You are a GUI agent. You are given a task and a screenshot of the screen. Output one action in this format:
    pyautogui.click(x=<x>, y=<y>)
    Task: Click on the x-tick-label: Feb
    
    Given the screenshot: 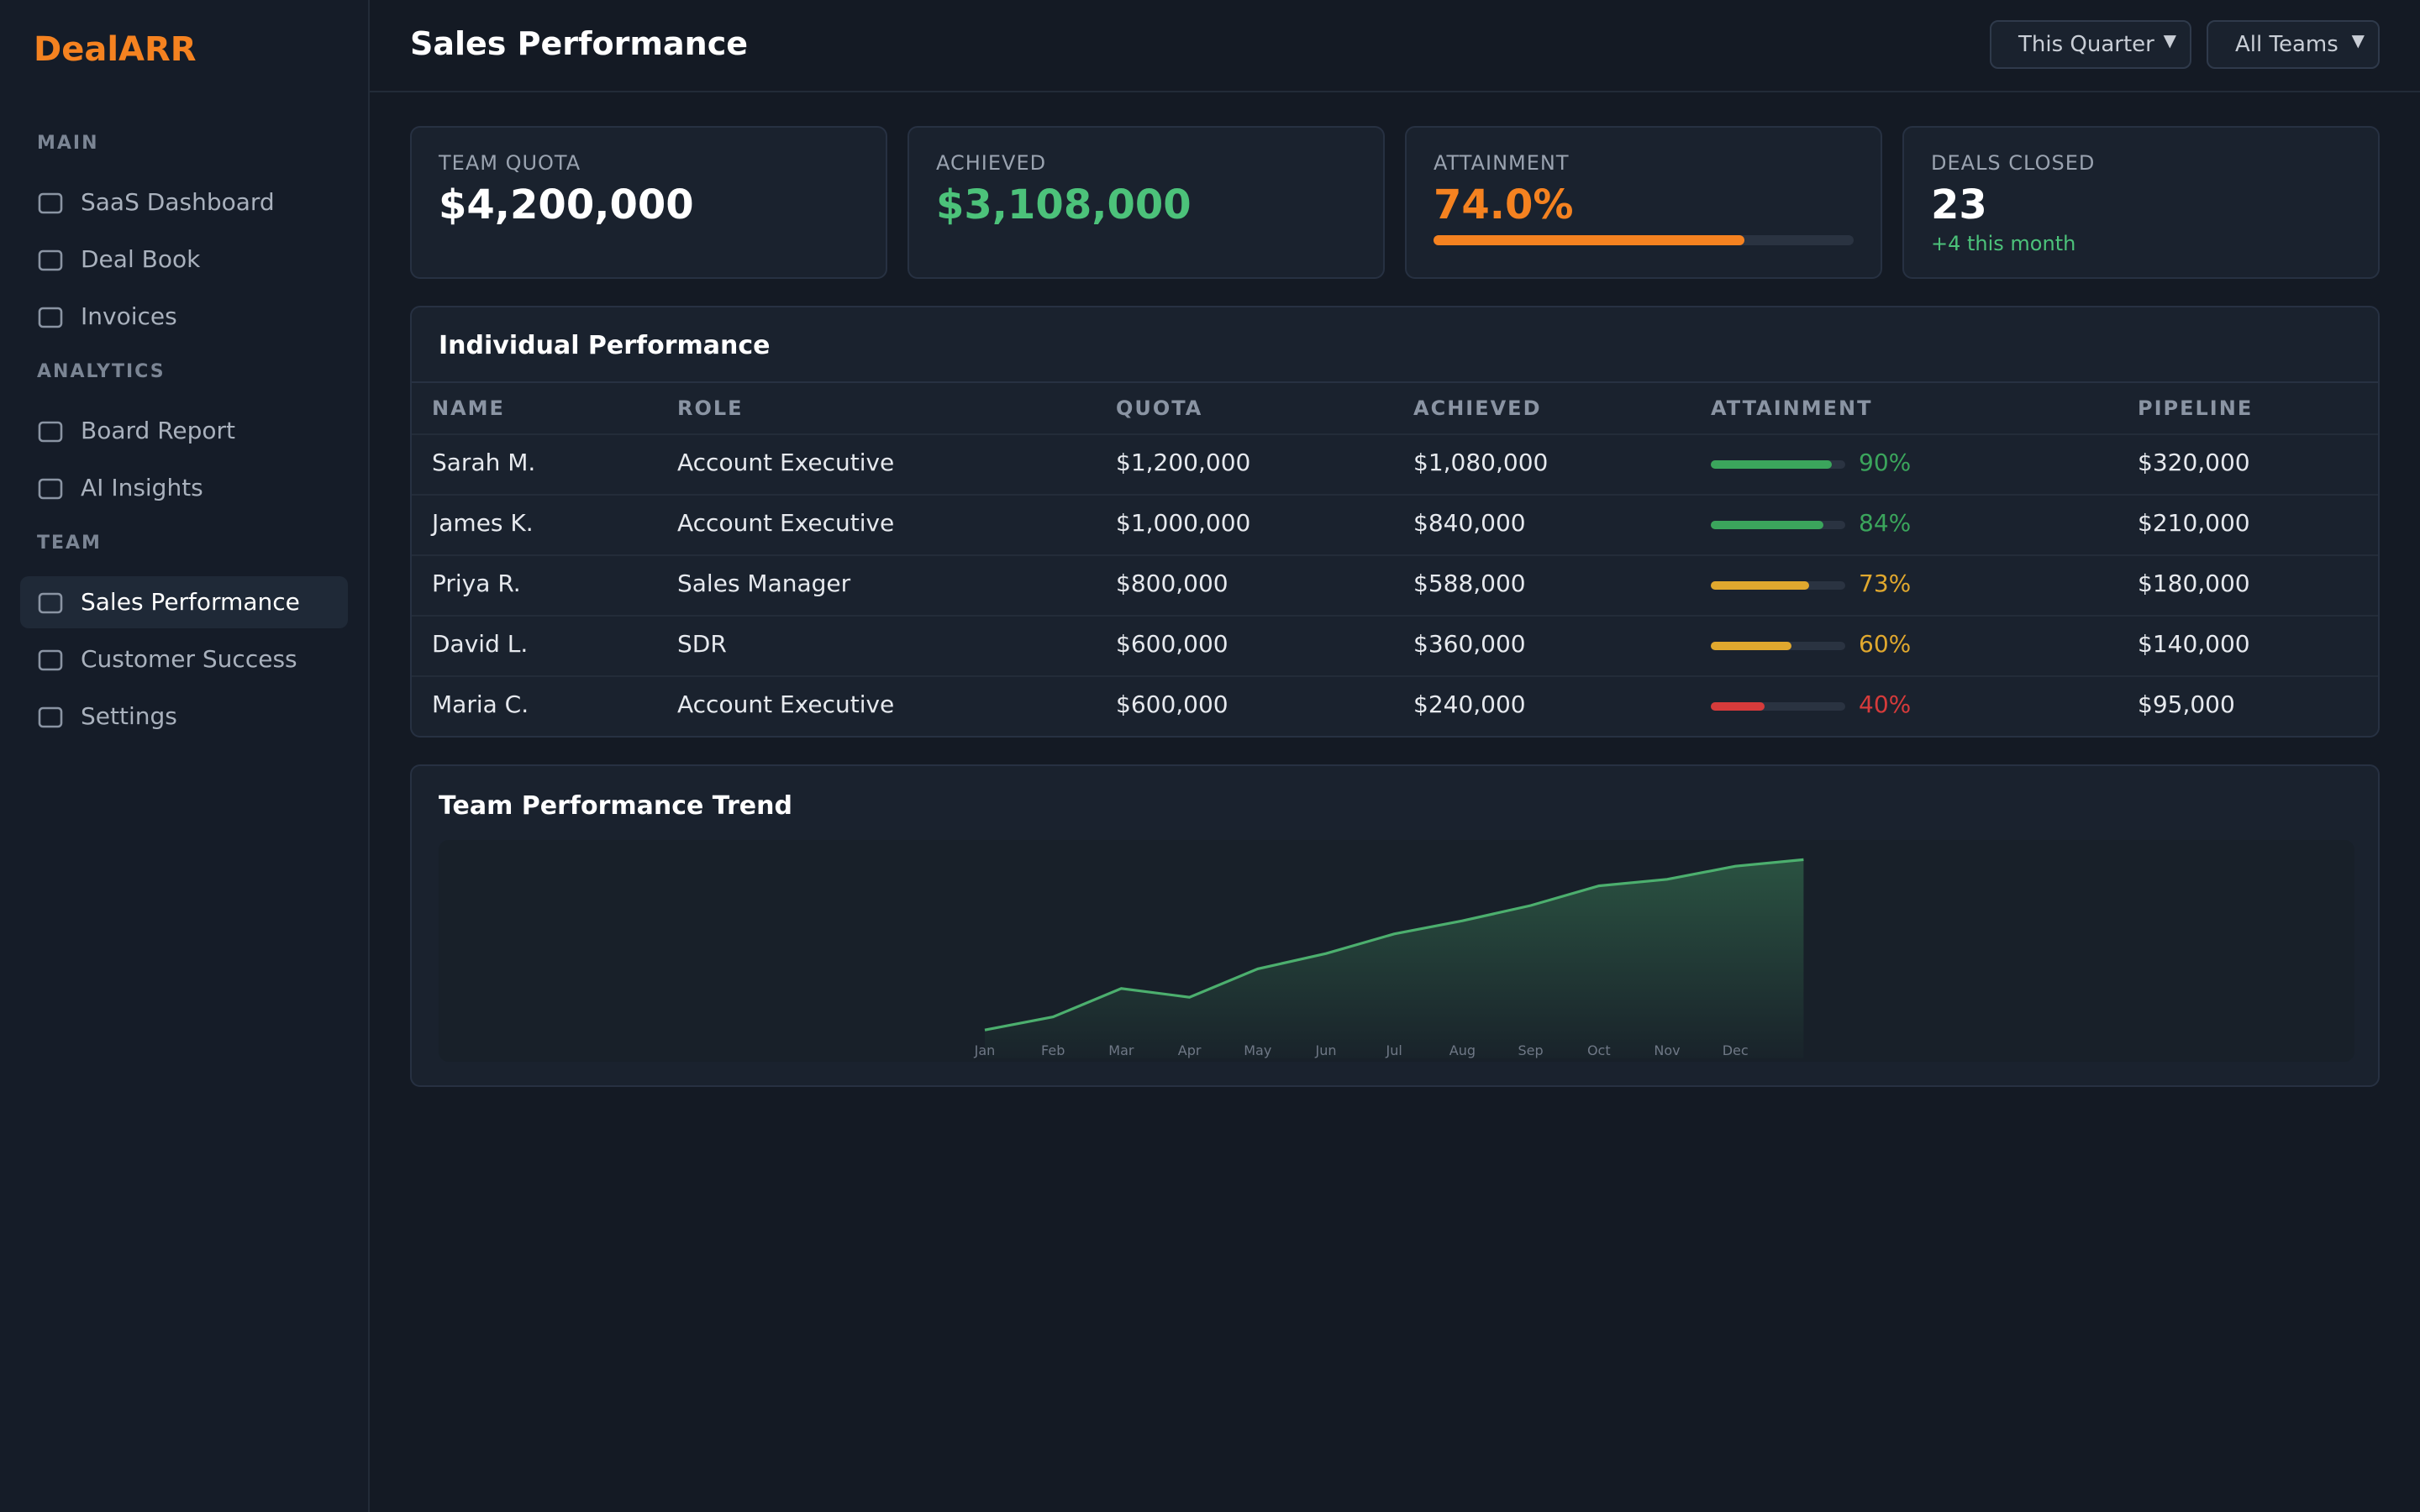 What is the action you would take?
    pyautogui.click(x=1053, y=1050)
    